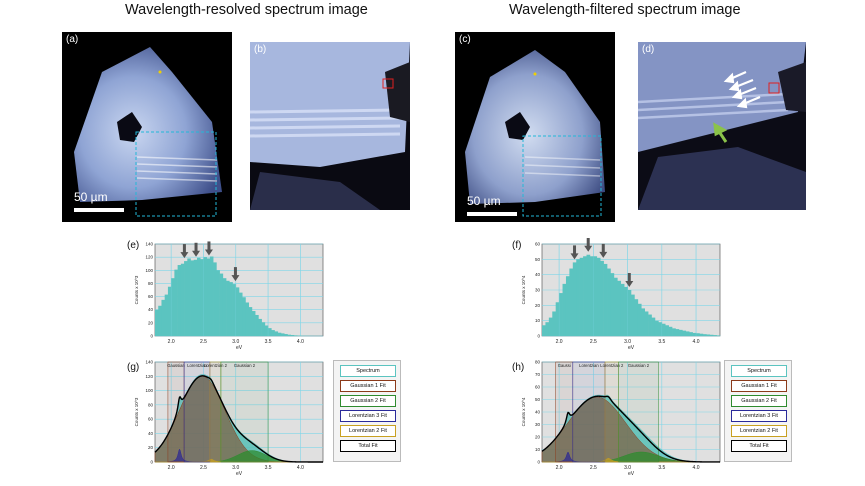 This screenshot has height=486, width=865. What do you see at coordinates (627, 468) in the screenshot?
I see `x-tick-label: 3.0` at bounding box center [627, 468].